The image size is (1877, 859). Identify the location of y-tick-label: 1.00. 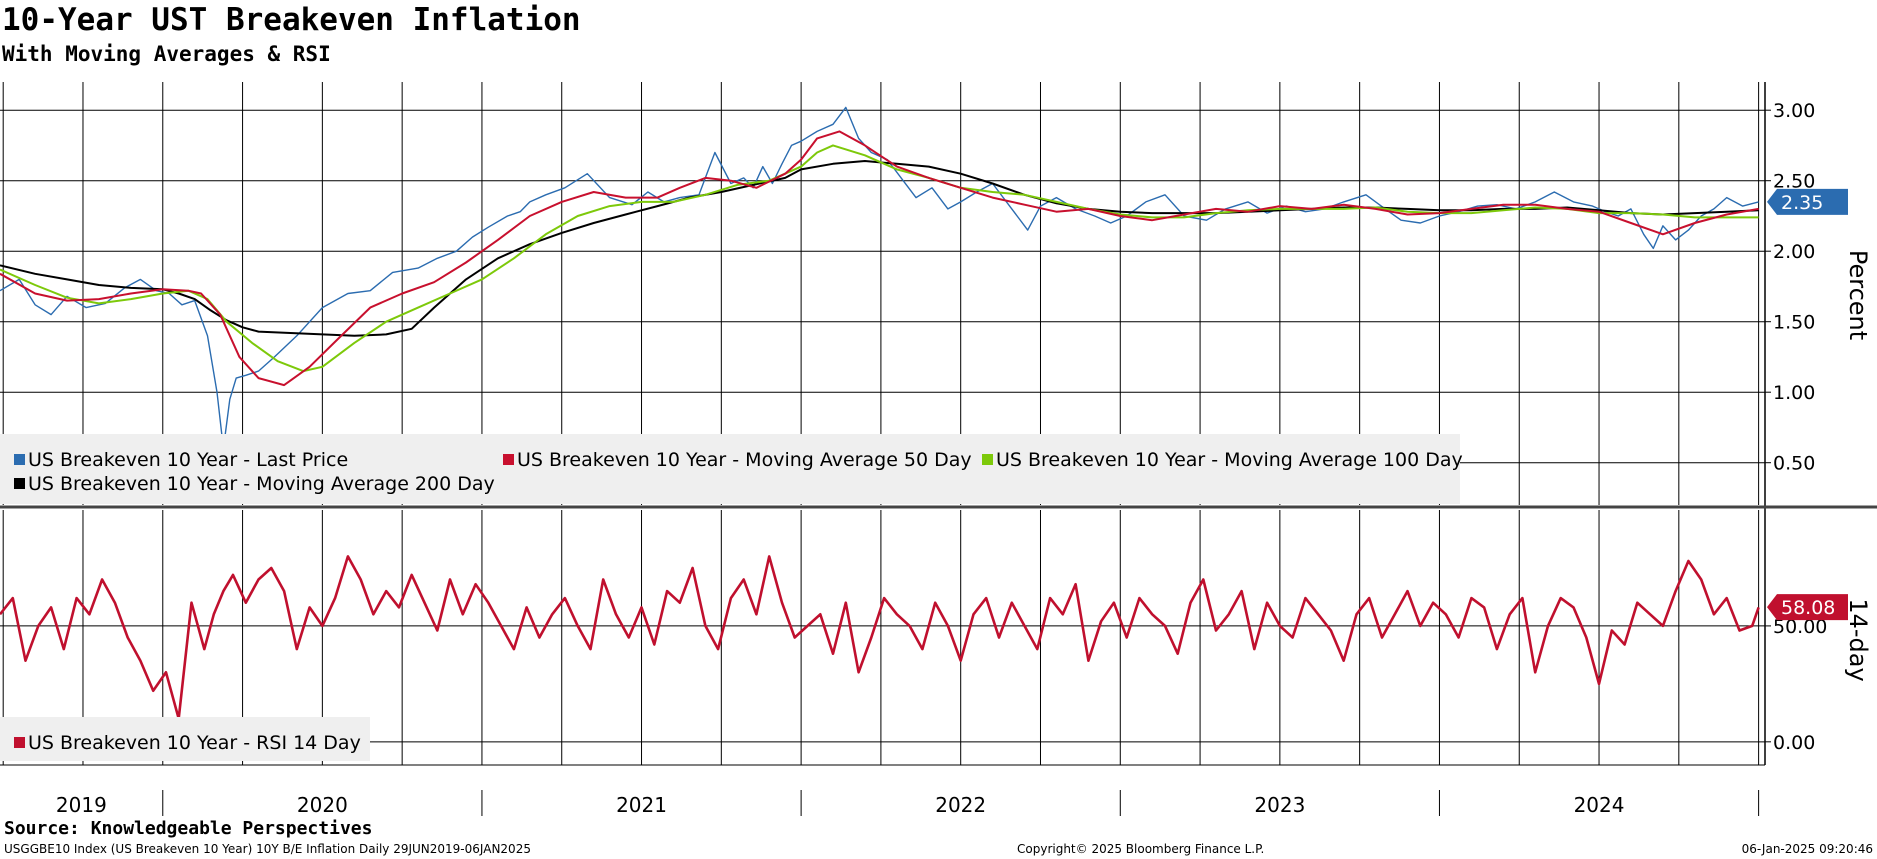
(1794, 393).